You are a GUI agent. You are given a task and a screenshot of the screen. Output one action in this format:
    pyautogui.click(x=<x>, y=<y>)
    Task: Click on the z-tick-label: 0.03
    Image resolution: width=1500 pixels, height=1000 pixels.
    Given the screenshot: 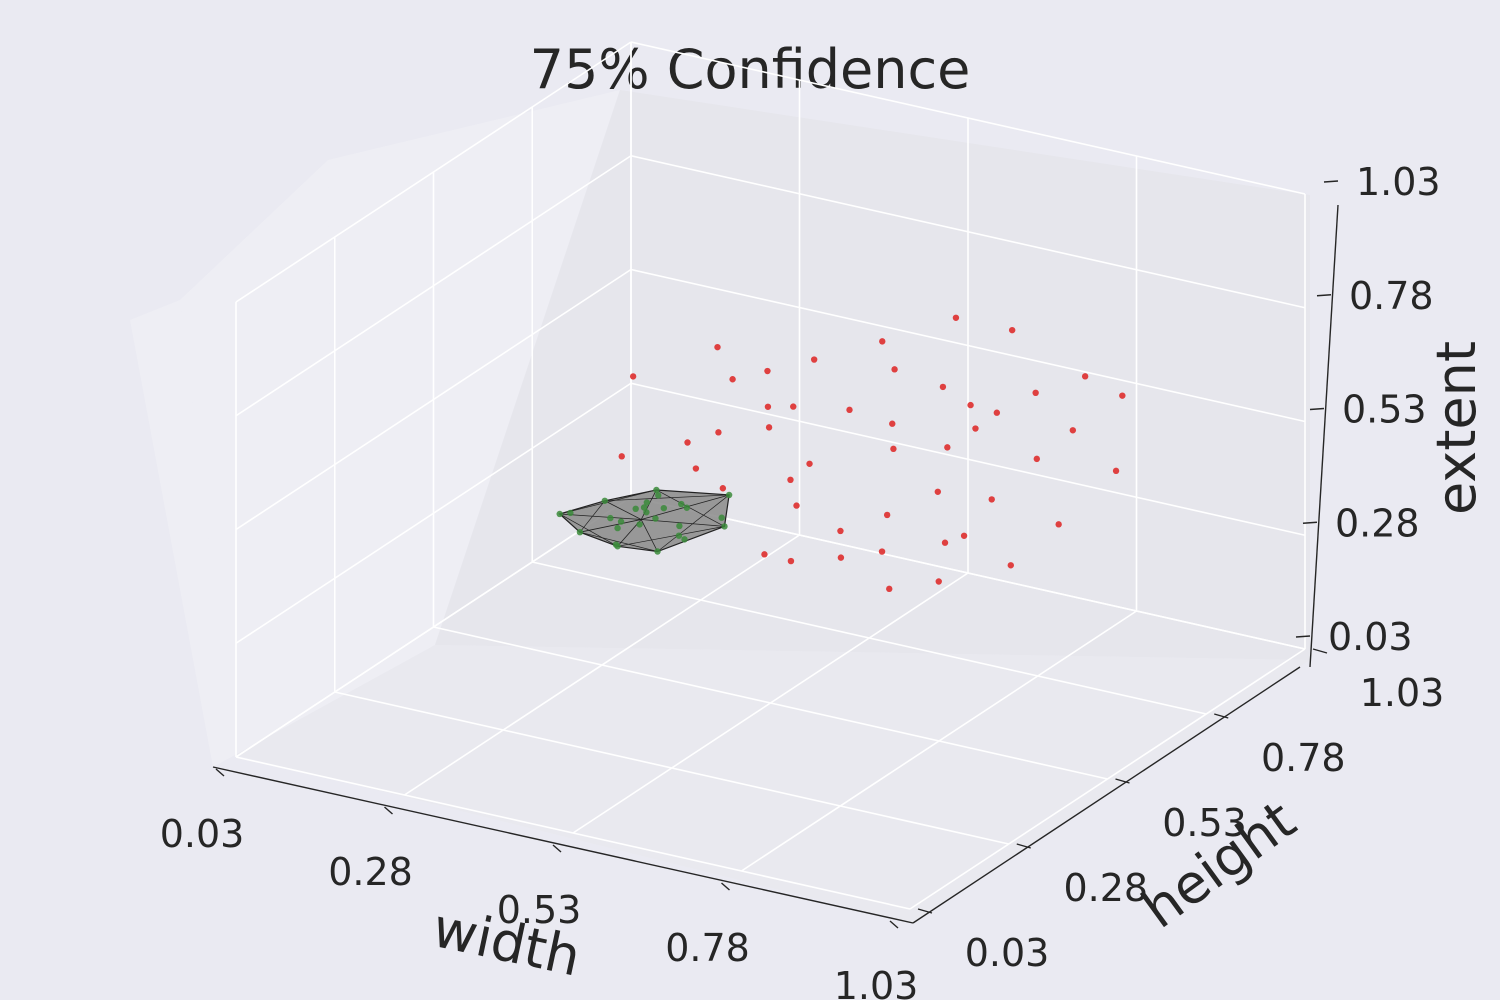 What is the action you would take?
    pyautogui.click(x=1370, y=637)
    